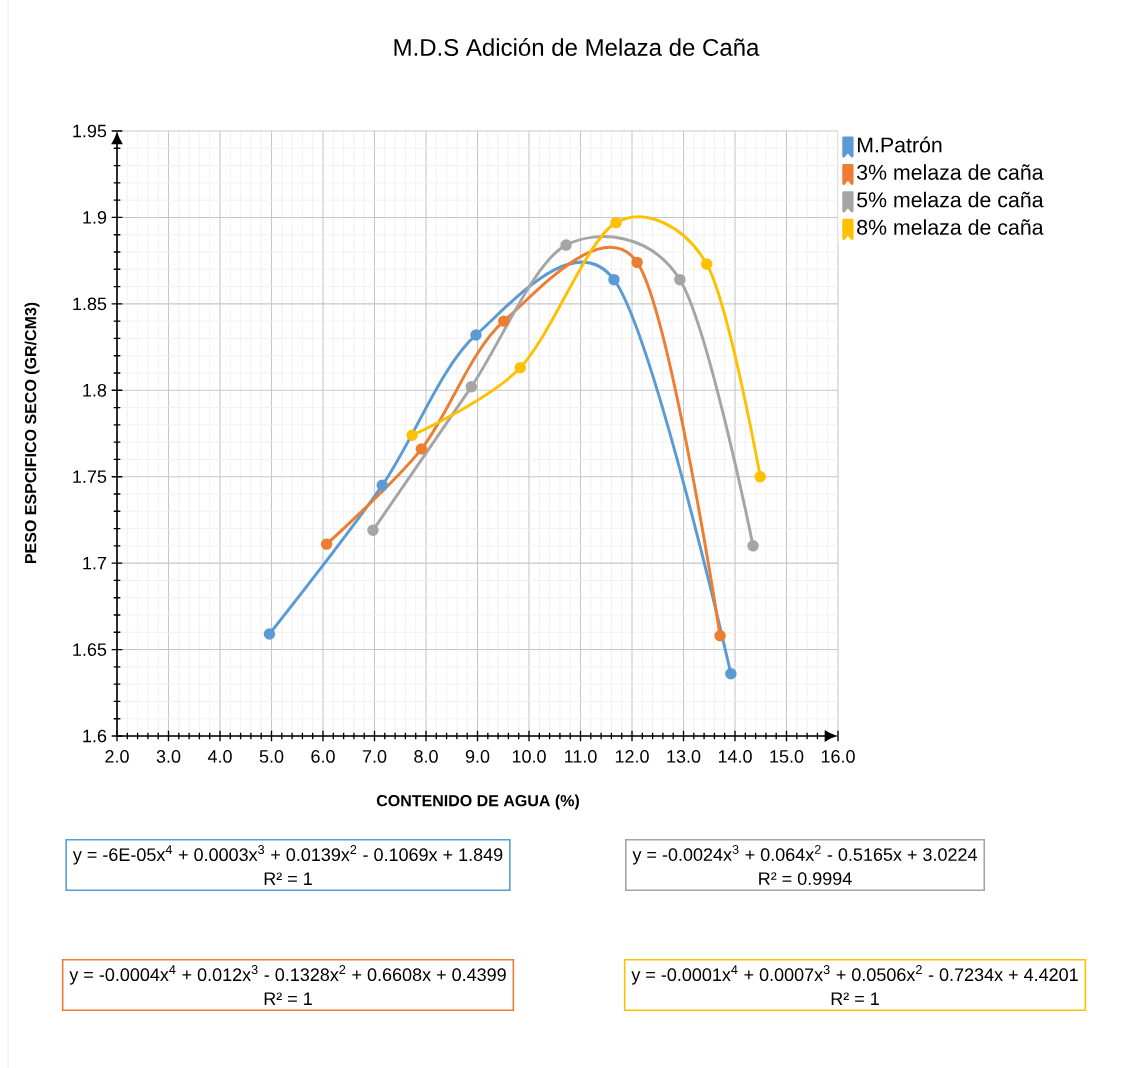  What do you see at coordinates (95, 390) in the screenshot?
I see `y-tick-label: 1.8` at bounding box center [95, 390].